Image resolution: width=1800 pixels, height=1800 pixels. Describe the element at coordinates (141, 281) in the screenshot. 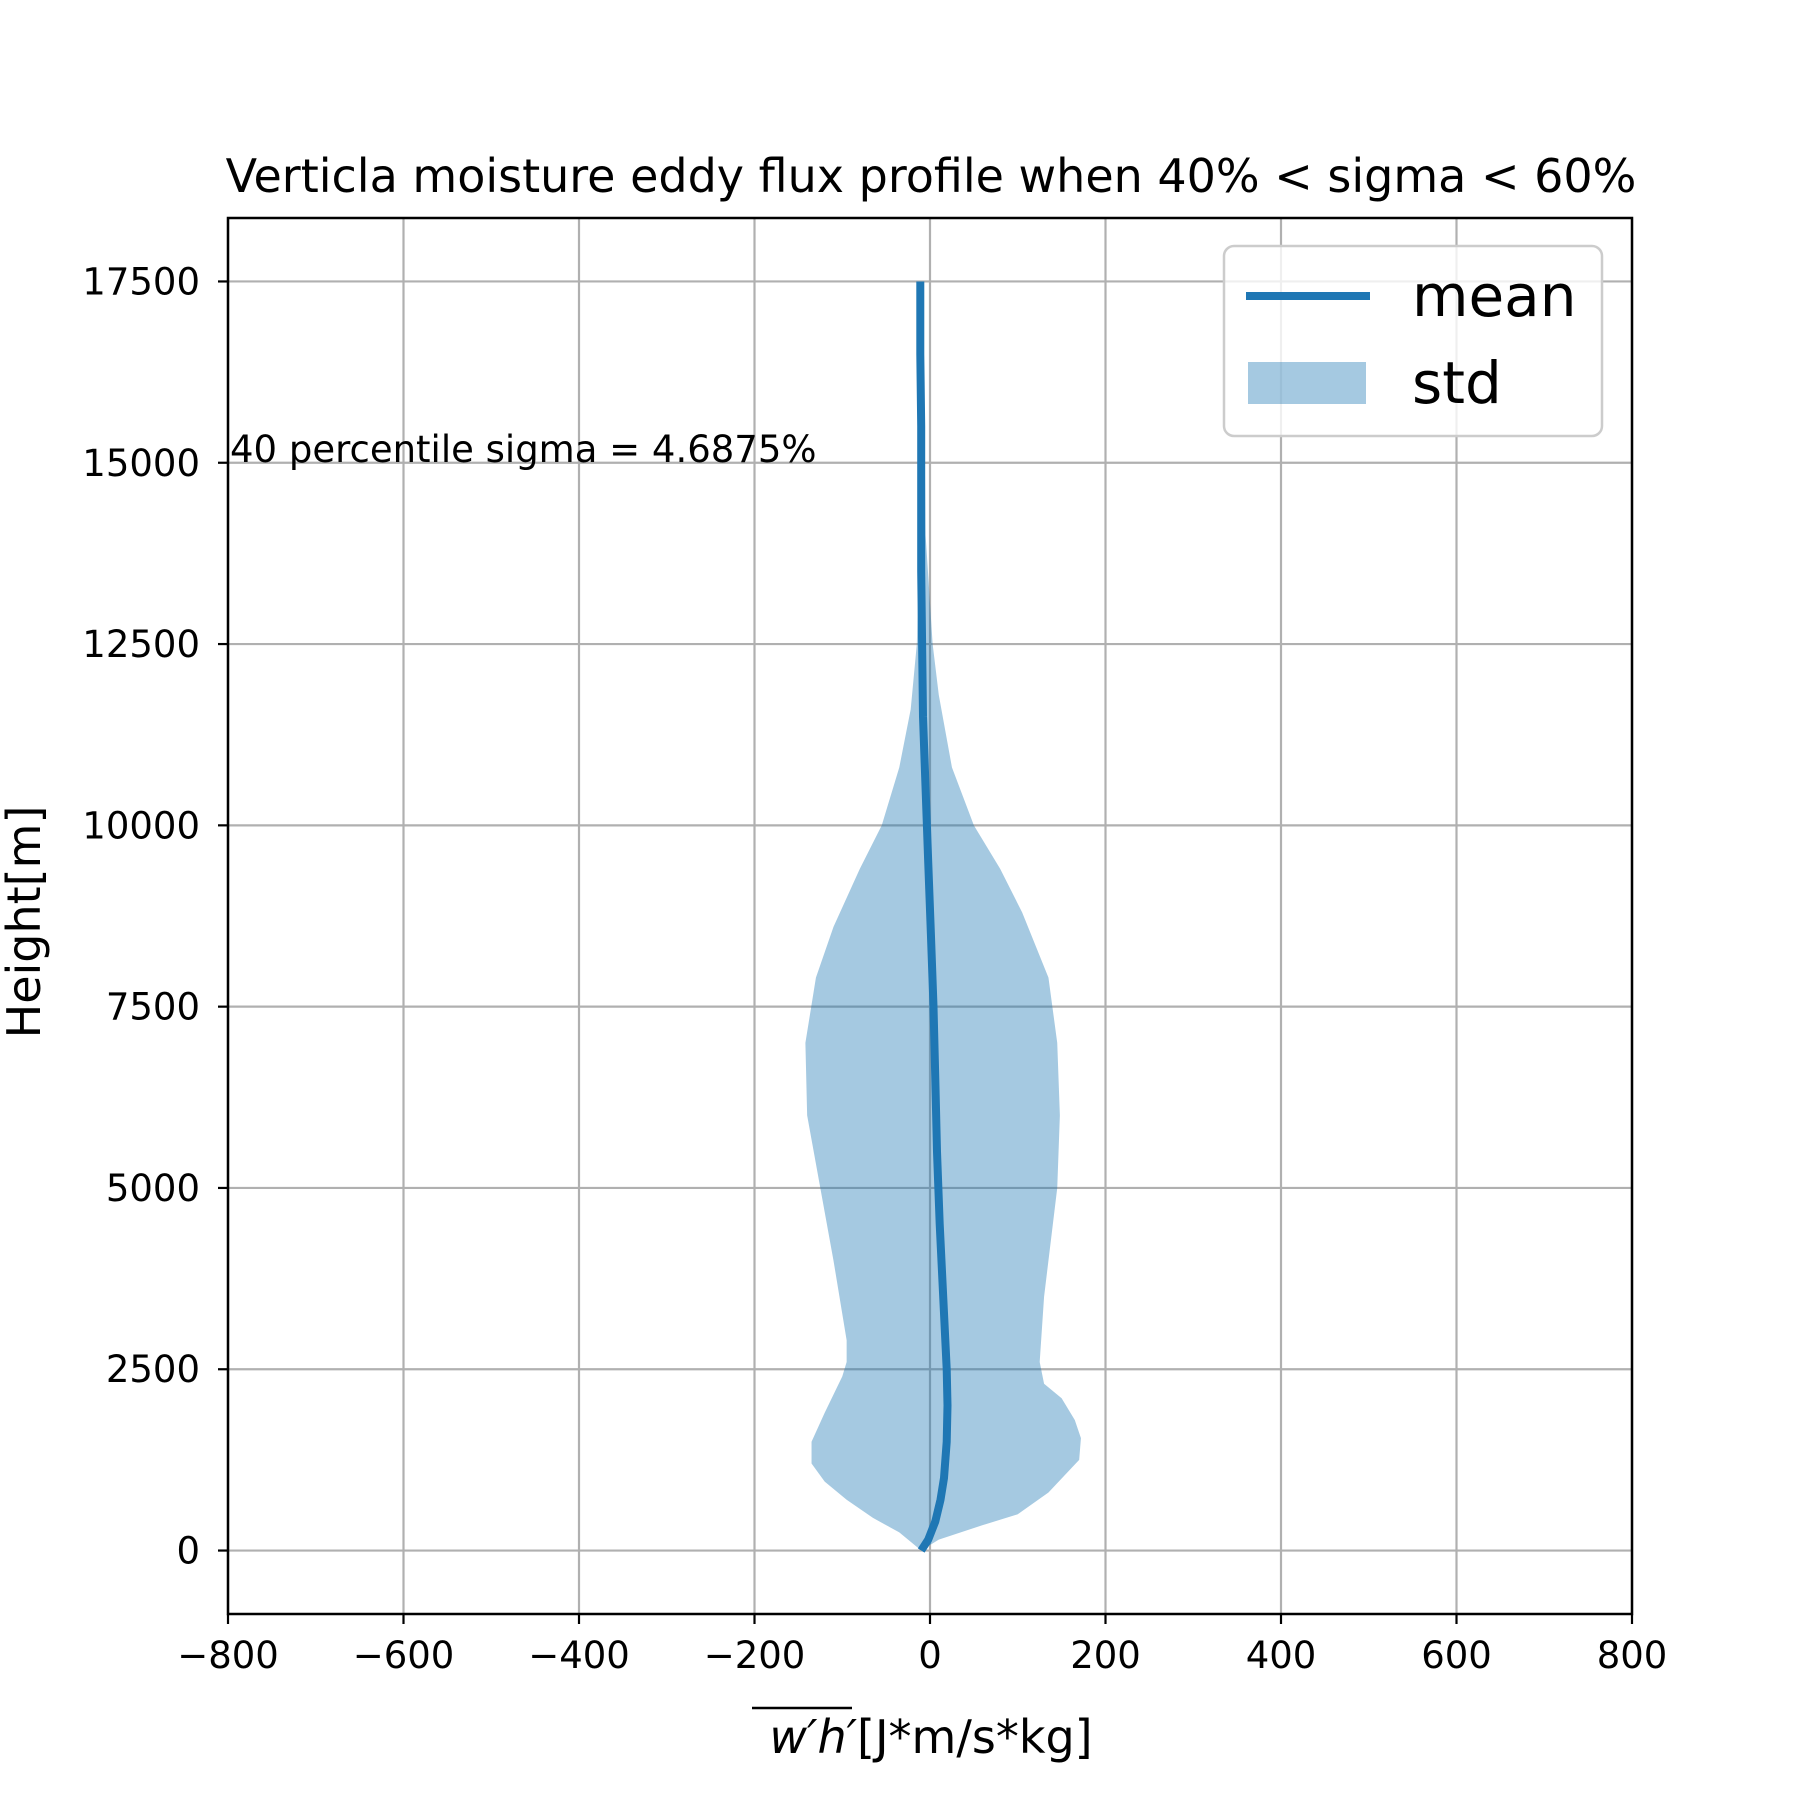

I see `y-tick-label: 17500` at that location.